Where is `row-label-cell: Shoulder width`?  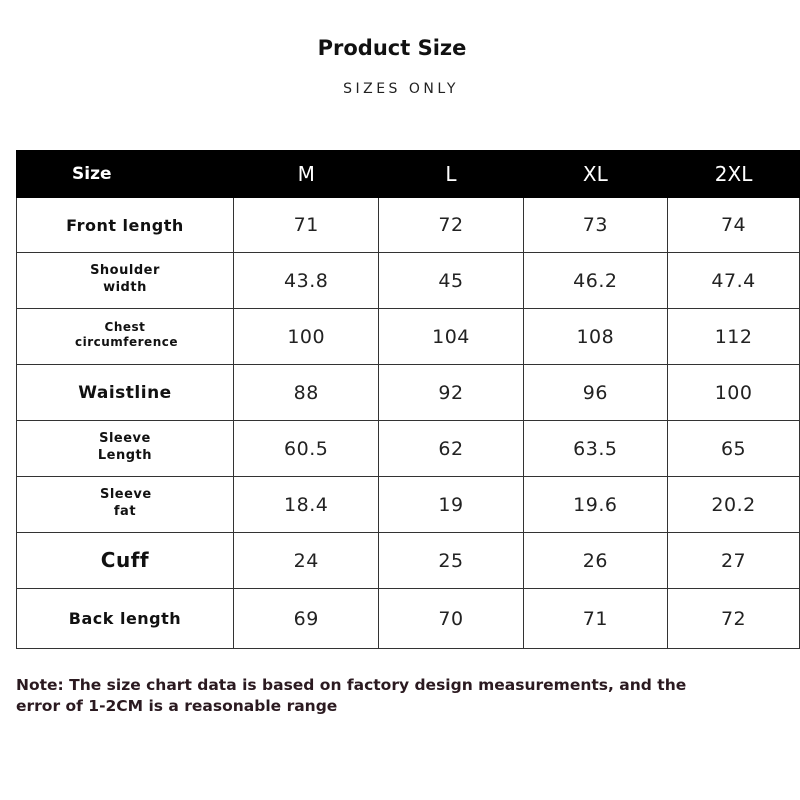
row-label-cell: Shoulder width is located at coordinates (125, 280).